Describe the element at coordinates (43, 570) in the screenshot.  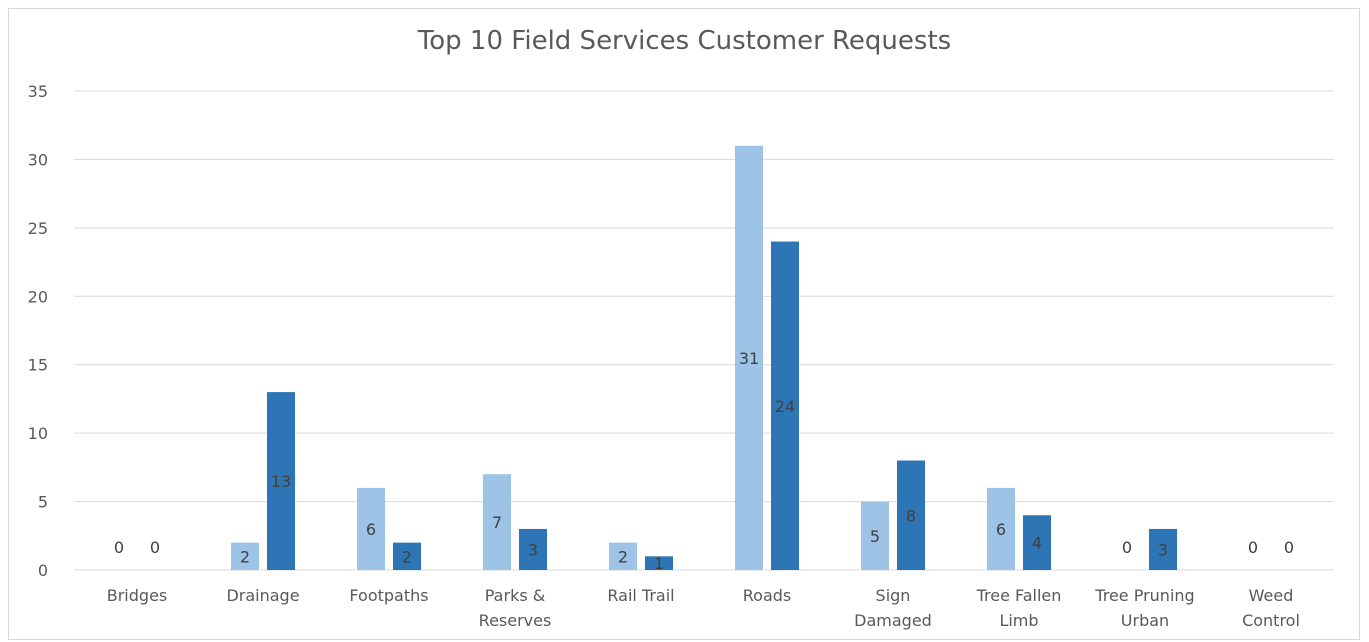
I see `y-tick-label: 0` at that location.